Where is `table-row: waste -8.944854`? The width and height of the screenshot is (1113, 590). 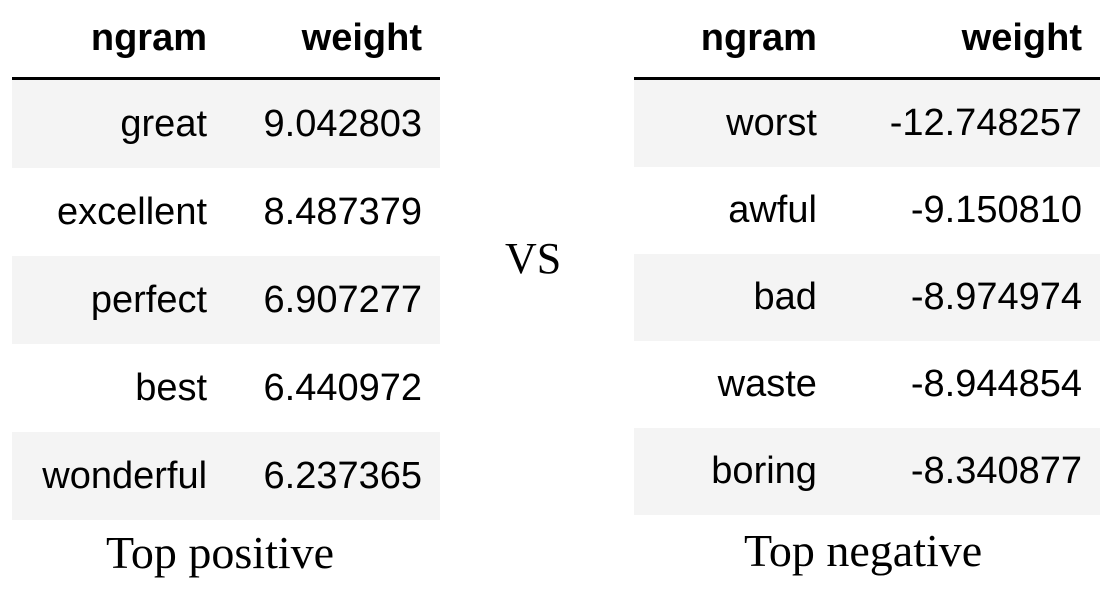
table-row: waste -8.944854 is located at coordinates (867, 384).